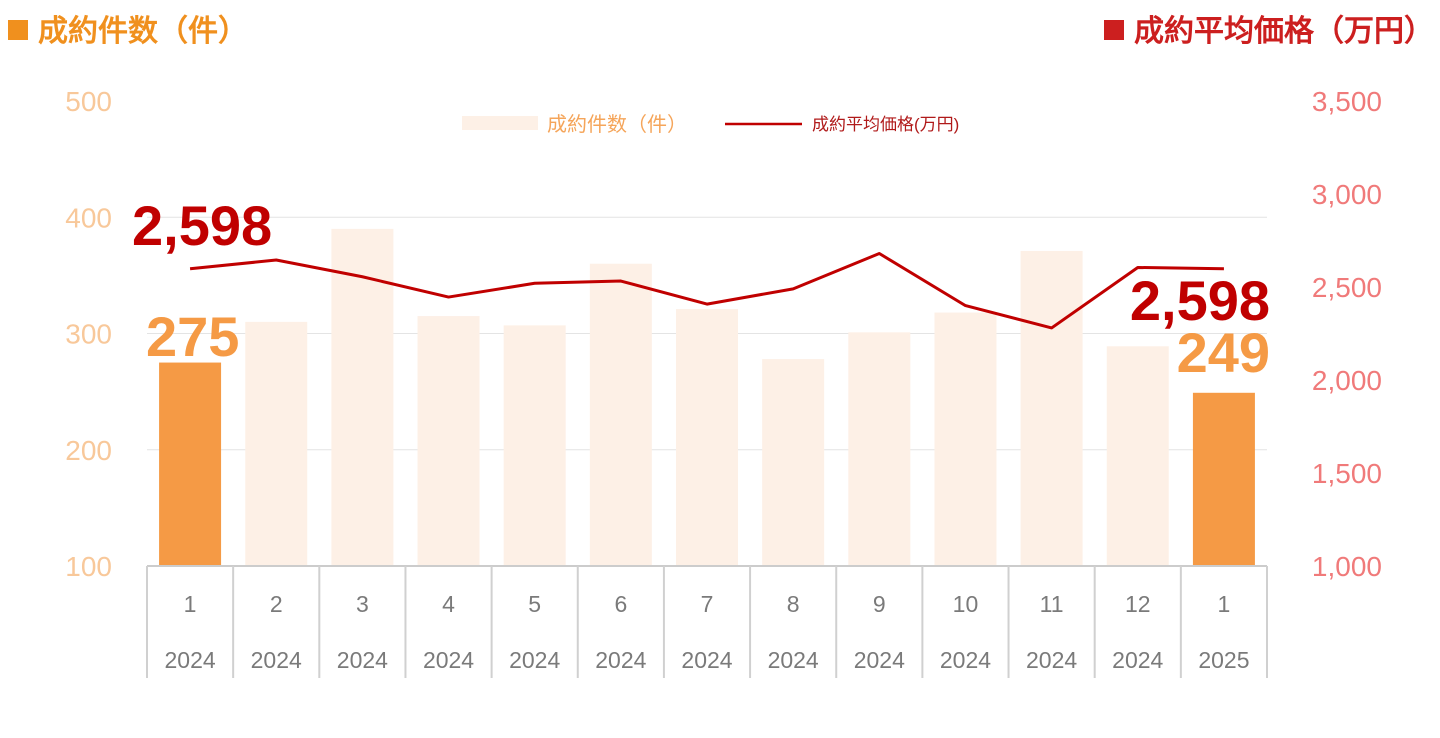 This screenshot has height=738, width=1440. What do you see at coordinates (879, 604) in the screenshot?
I see `x-month-label: 9` at bounding box center [879, 604].